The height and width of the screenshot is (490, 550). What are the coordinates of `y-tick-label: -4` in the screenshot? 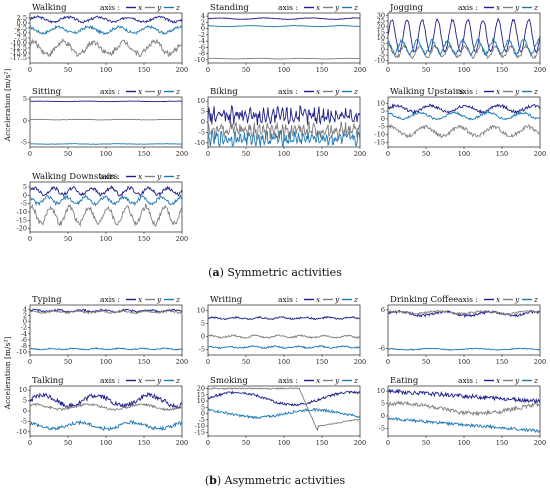 It's located at (202, 41).